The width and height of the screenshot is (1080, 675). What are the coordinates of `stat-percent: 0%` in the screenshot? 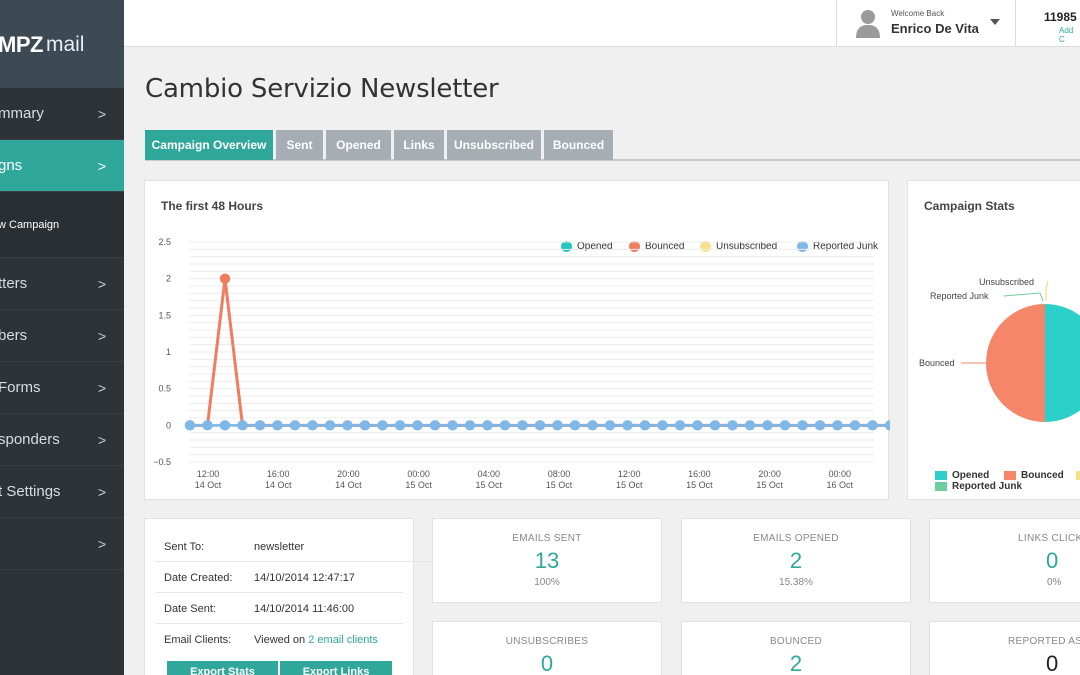 It's located at (1054, 582).